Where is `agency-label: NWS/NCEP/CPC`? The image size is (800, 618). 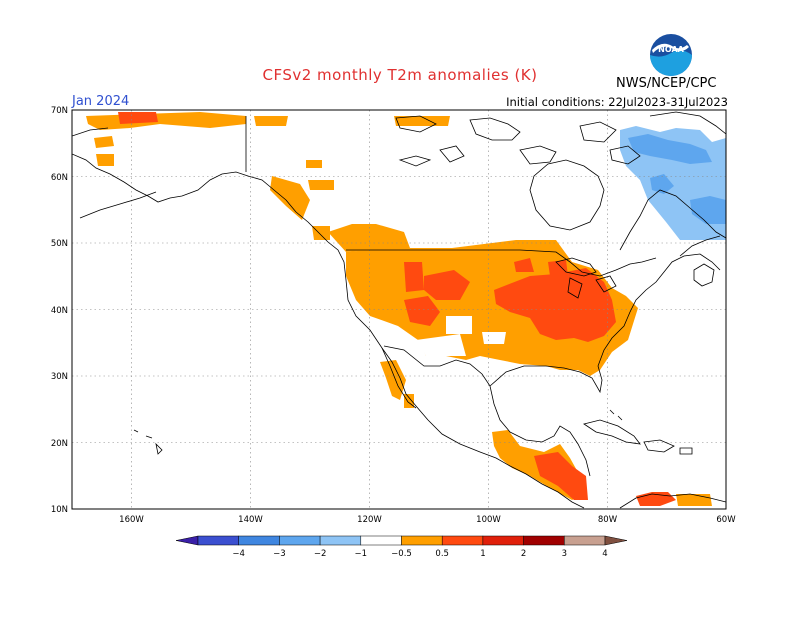 agency-label: NWS/NCEP/CPC is located at coordinates (666, 83).